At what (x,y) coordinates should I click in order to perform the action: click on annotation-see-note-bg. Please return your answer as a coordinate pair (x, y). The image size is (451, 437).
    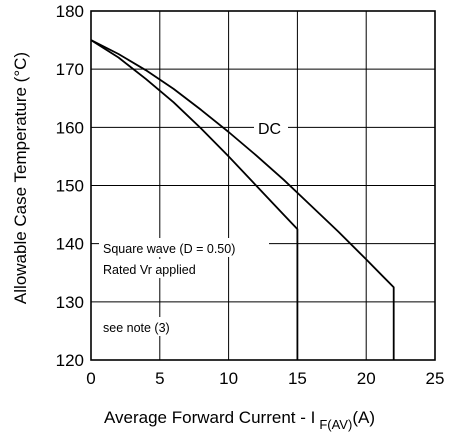
    Looking at the image, I should click on (143, 326).